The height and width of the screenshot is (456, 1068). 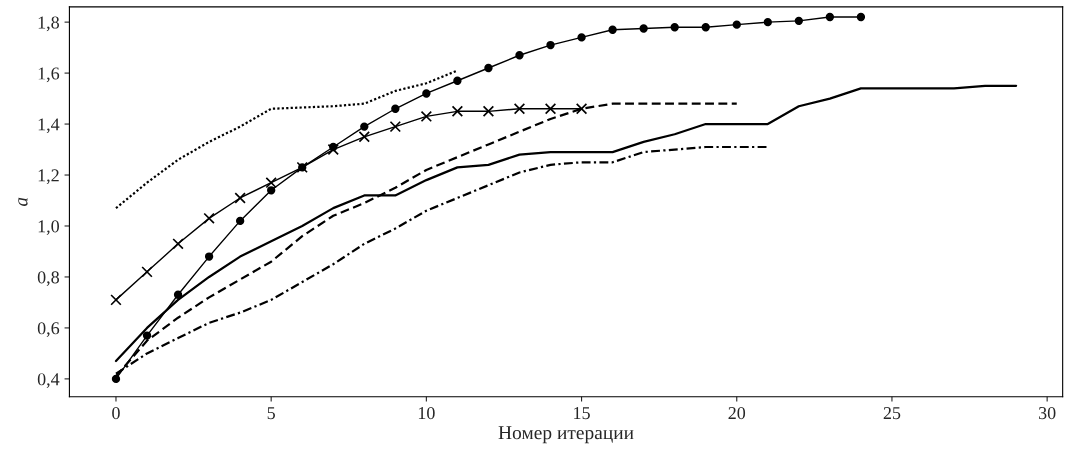 I want to click on x-axis-title: Номер итерации, so click(x=566, y=435).